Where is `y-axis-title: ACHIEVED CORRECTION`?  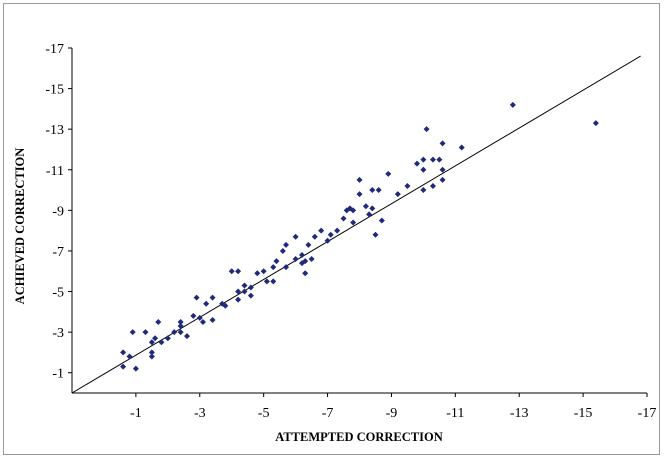 y-axis-title: ACHIEVED CORRECTION is located at coordinates (20, 226).